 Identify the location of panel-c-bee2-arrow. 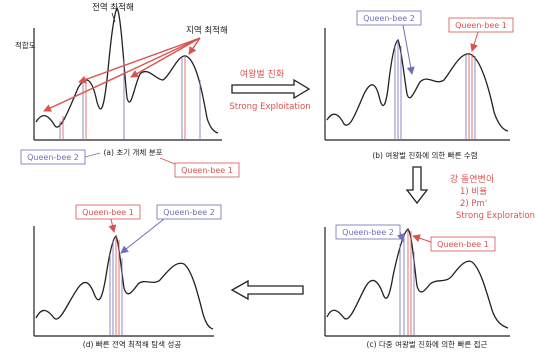
(400, 236).